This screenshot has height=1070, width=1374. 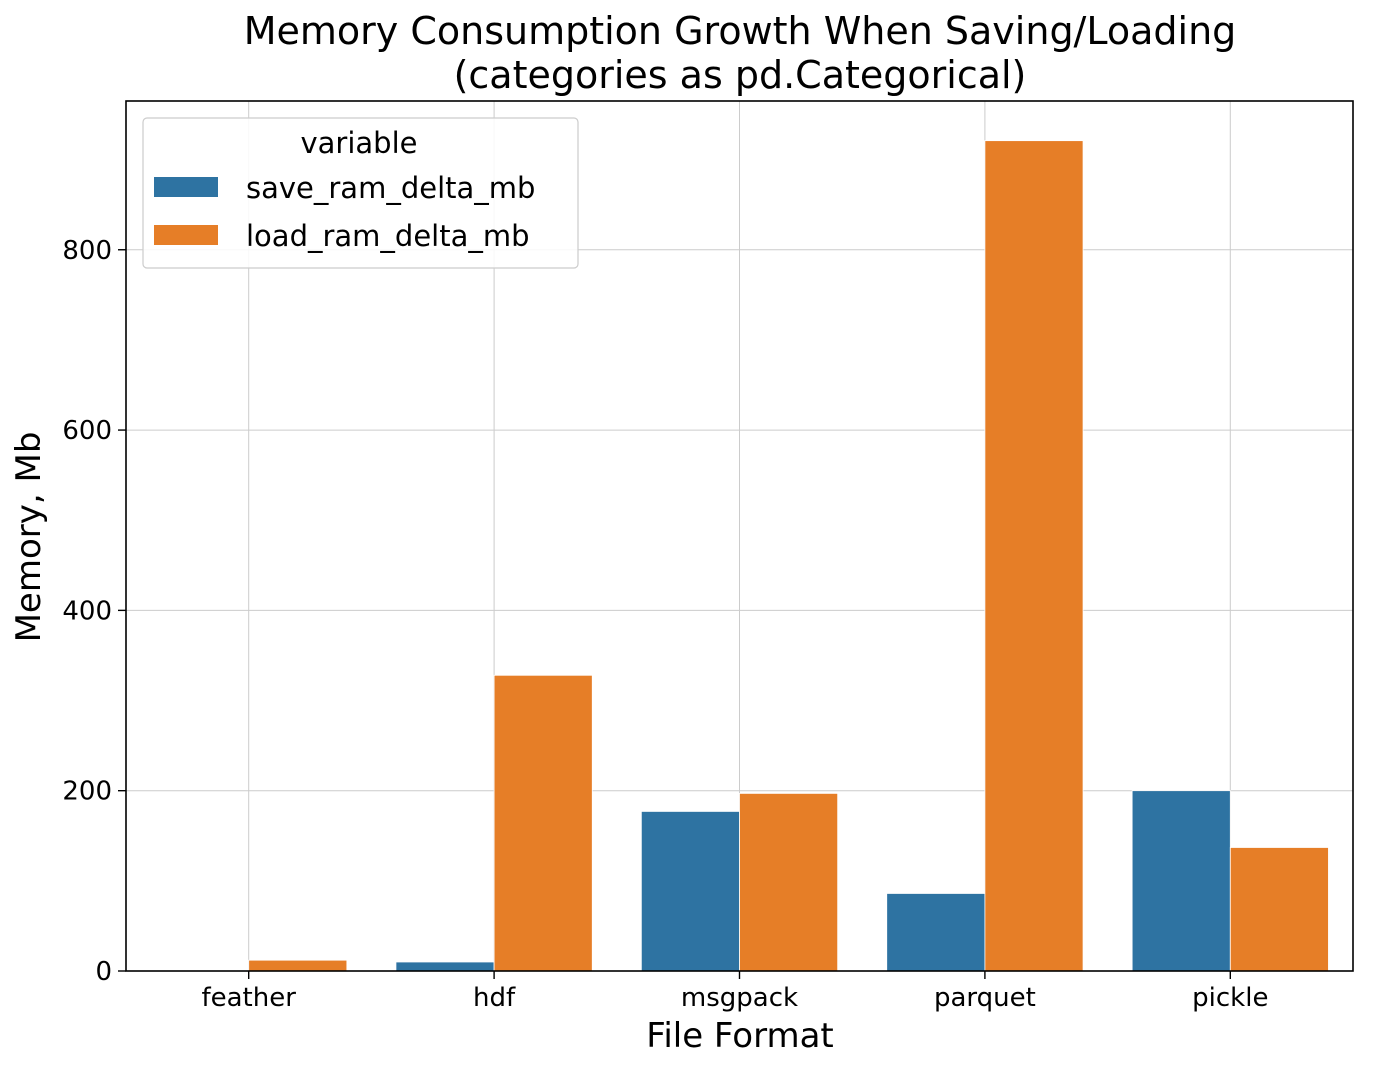 I want to click on legend-box, so click(x=360, y=193).